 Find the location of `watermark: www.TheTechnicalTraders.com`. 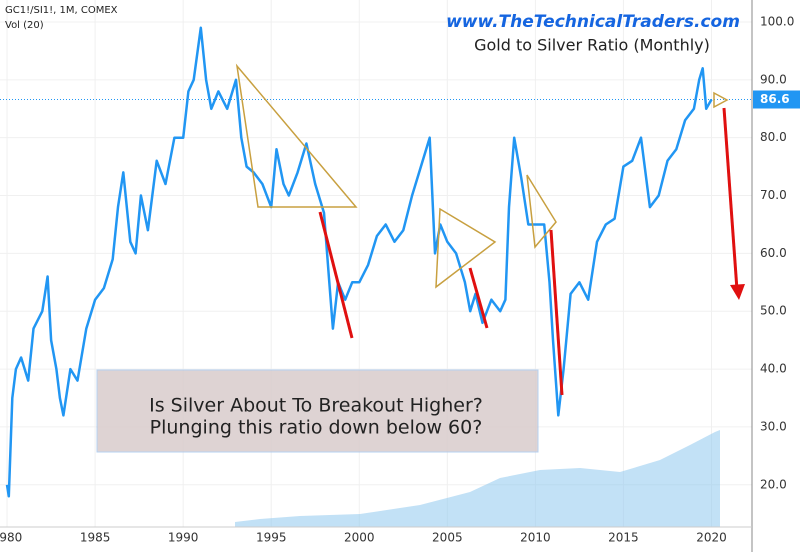

watermark: www.TheTechnicalTraders.com is located at coordinates (593, 22).